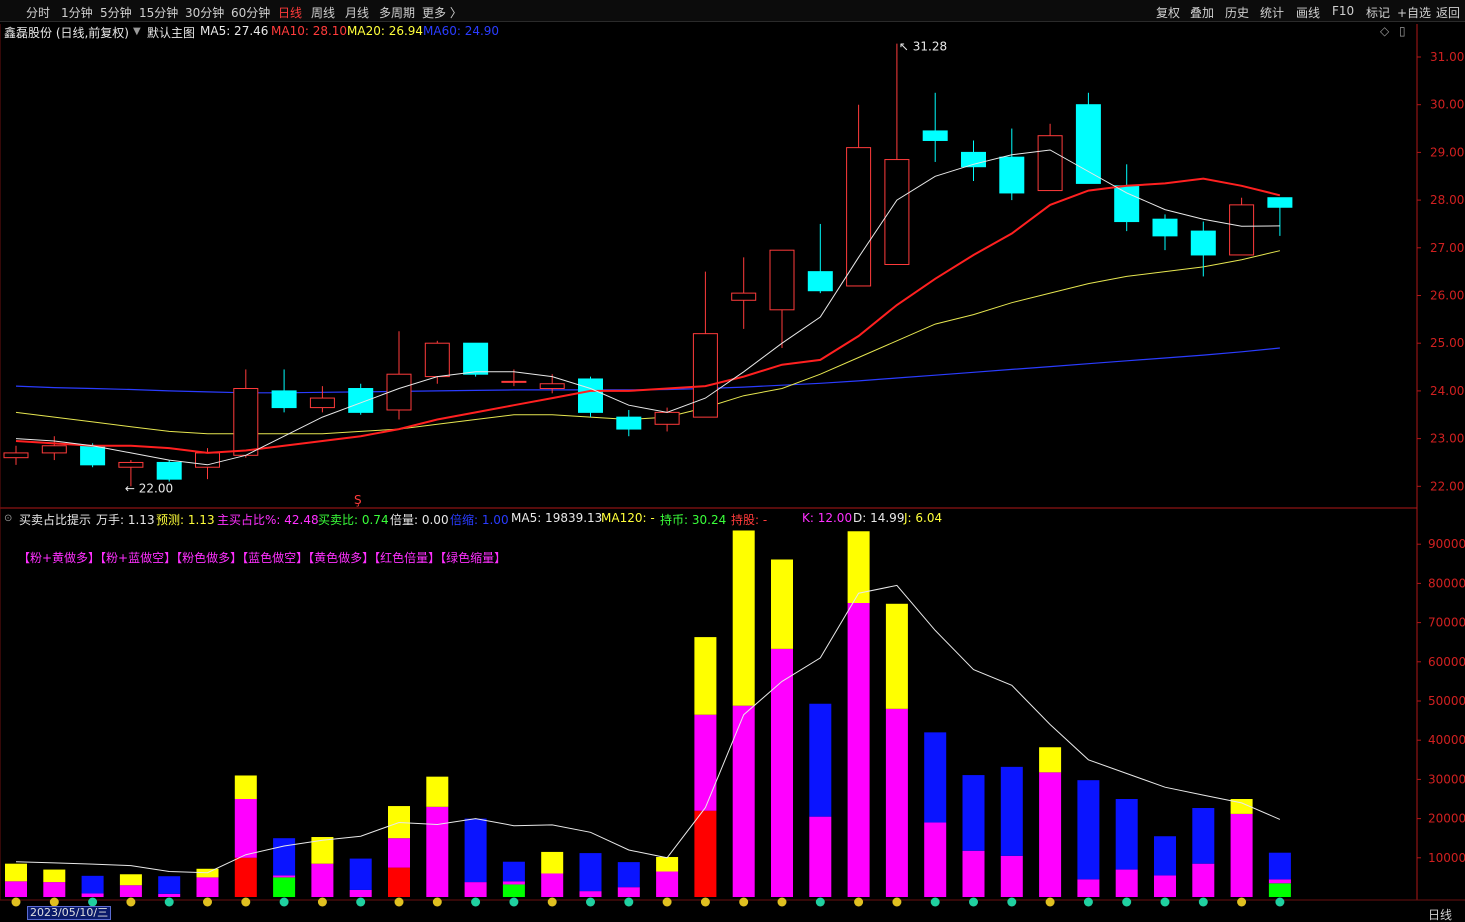 The image size is (1465, 922). What do you see at coordinates (923, 47) in the screenshot?
I see `high-price-annotation: ↖ 31.28` at bounding box center [923, 47].